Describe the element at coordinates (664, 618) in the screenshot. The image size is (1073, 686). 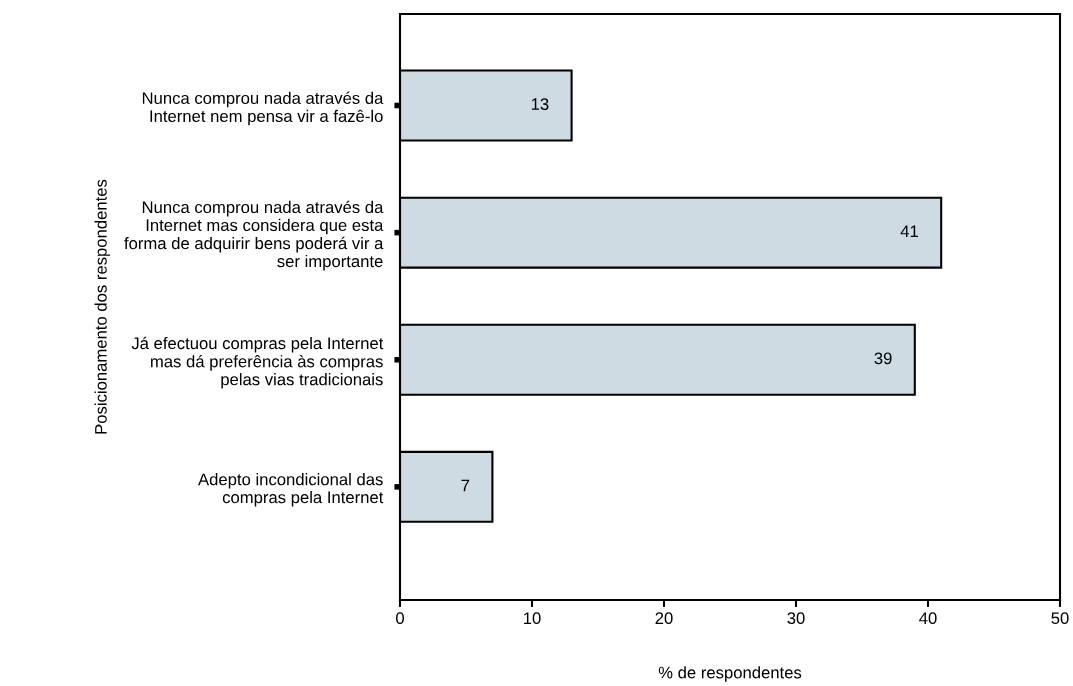
I see `x-tick-label: 20` at that location.